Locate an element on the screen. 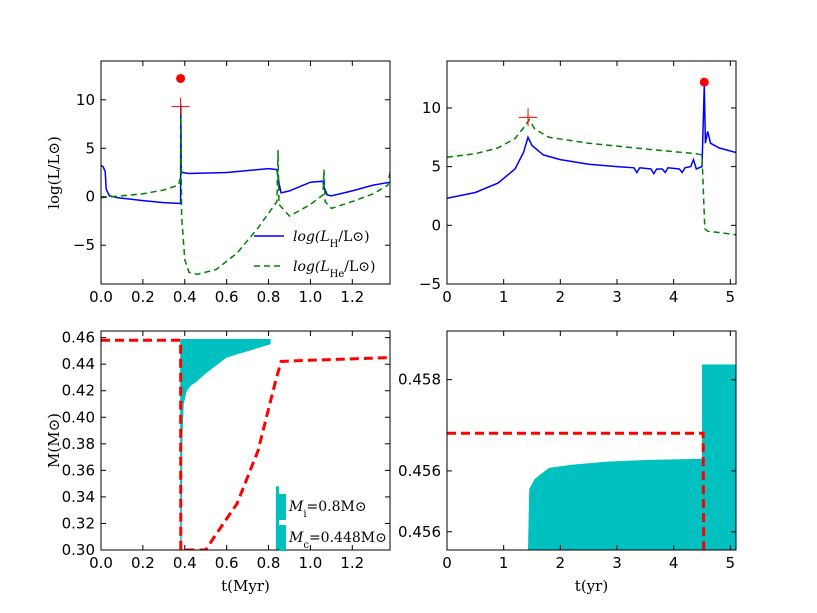 The height and width of the screenshot is (613, 817). y-tick-label: 0.42 is located at coordinates (78, 391).